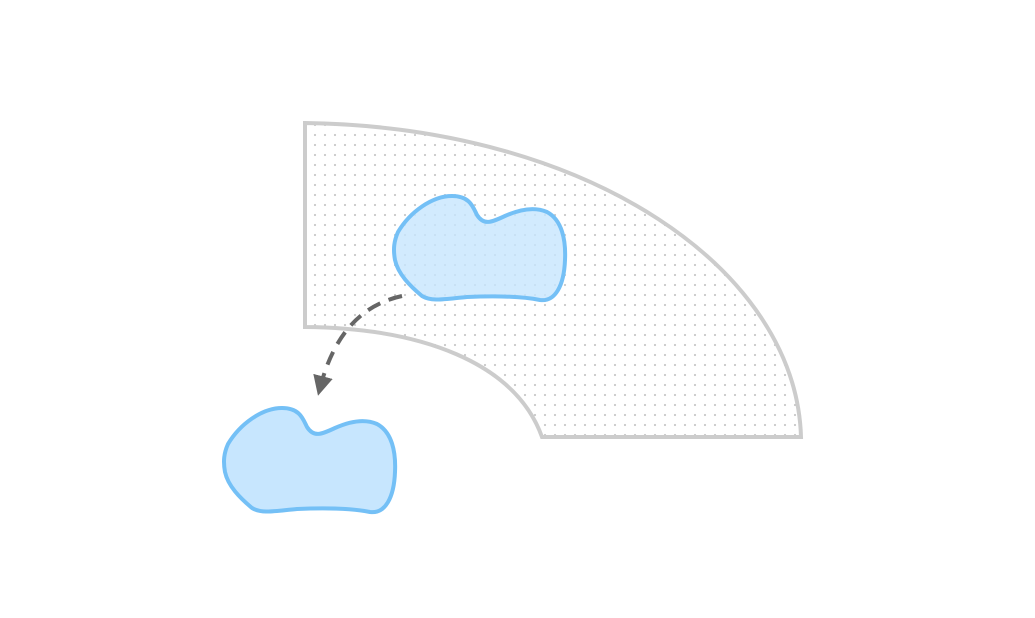 This screenshot has width=1035, height=618. I want to click on dashed-arrow, so click(358, 345).